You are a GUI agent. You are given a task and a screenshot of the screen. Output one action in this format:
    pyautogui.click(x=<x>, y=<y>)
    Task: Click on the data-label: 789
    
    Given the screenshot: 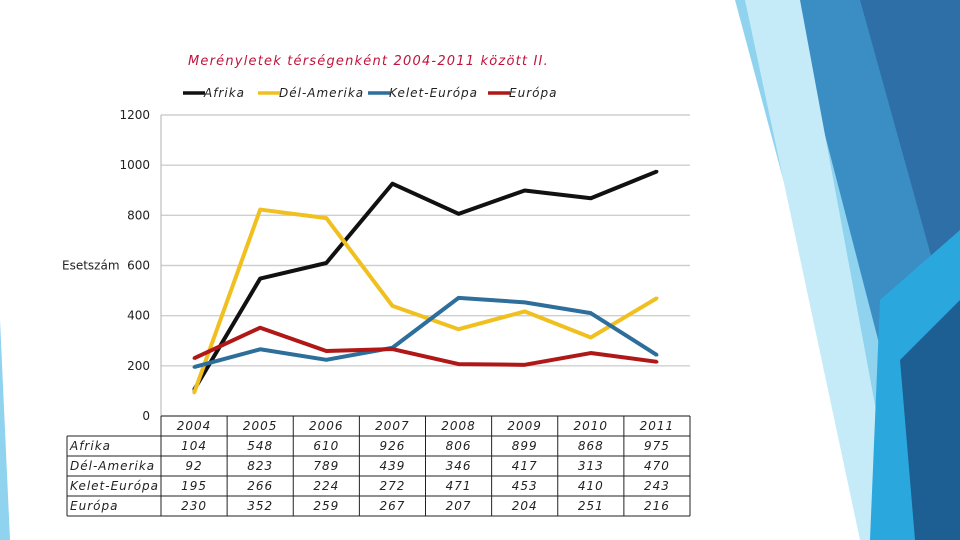 What is the action you would take?
    pyautogui.click(x=326, y=466)
    